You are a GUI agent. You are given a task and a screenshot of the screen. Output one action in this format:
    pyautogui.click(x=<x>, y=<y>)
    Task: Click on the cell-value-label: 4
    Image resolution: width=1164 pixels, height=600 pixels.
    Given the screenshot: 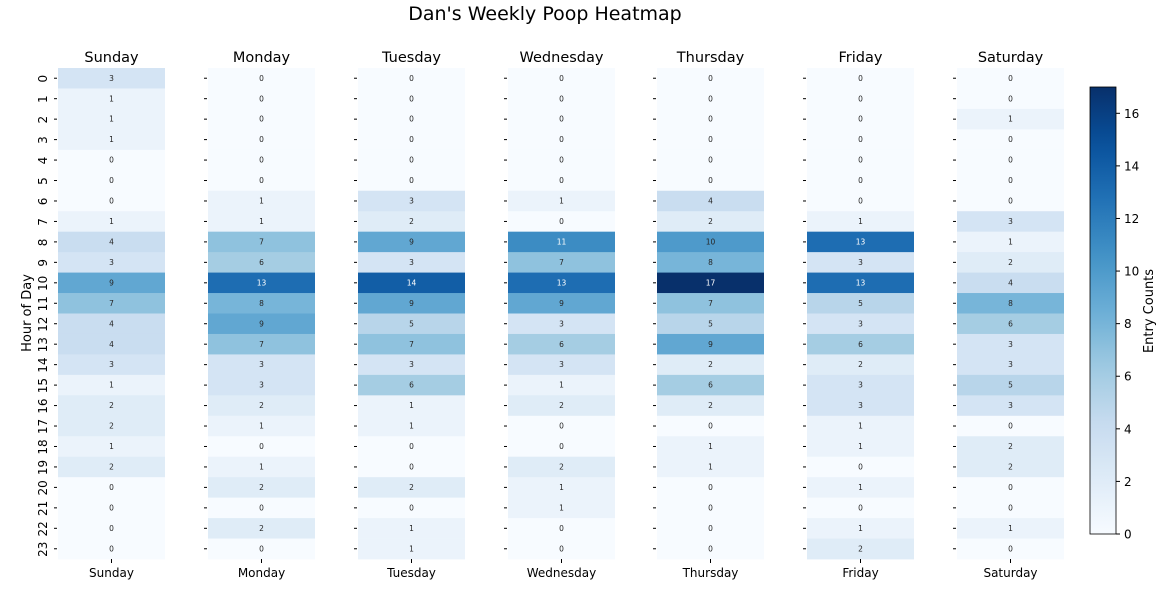 What is the action you would take?
    pyautogui.click(x=111, y=323)
    